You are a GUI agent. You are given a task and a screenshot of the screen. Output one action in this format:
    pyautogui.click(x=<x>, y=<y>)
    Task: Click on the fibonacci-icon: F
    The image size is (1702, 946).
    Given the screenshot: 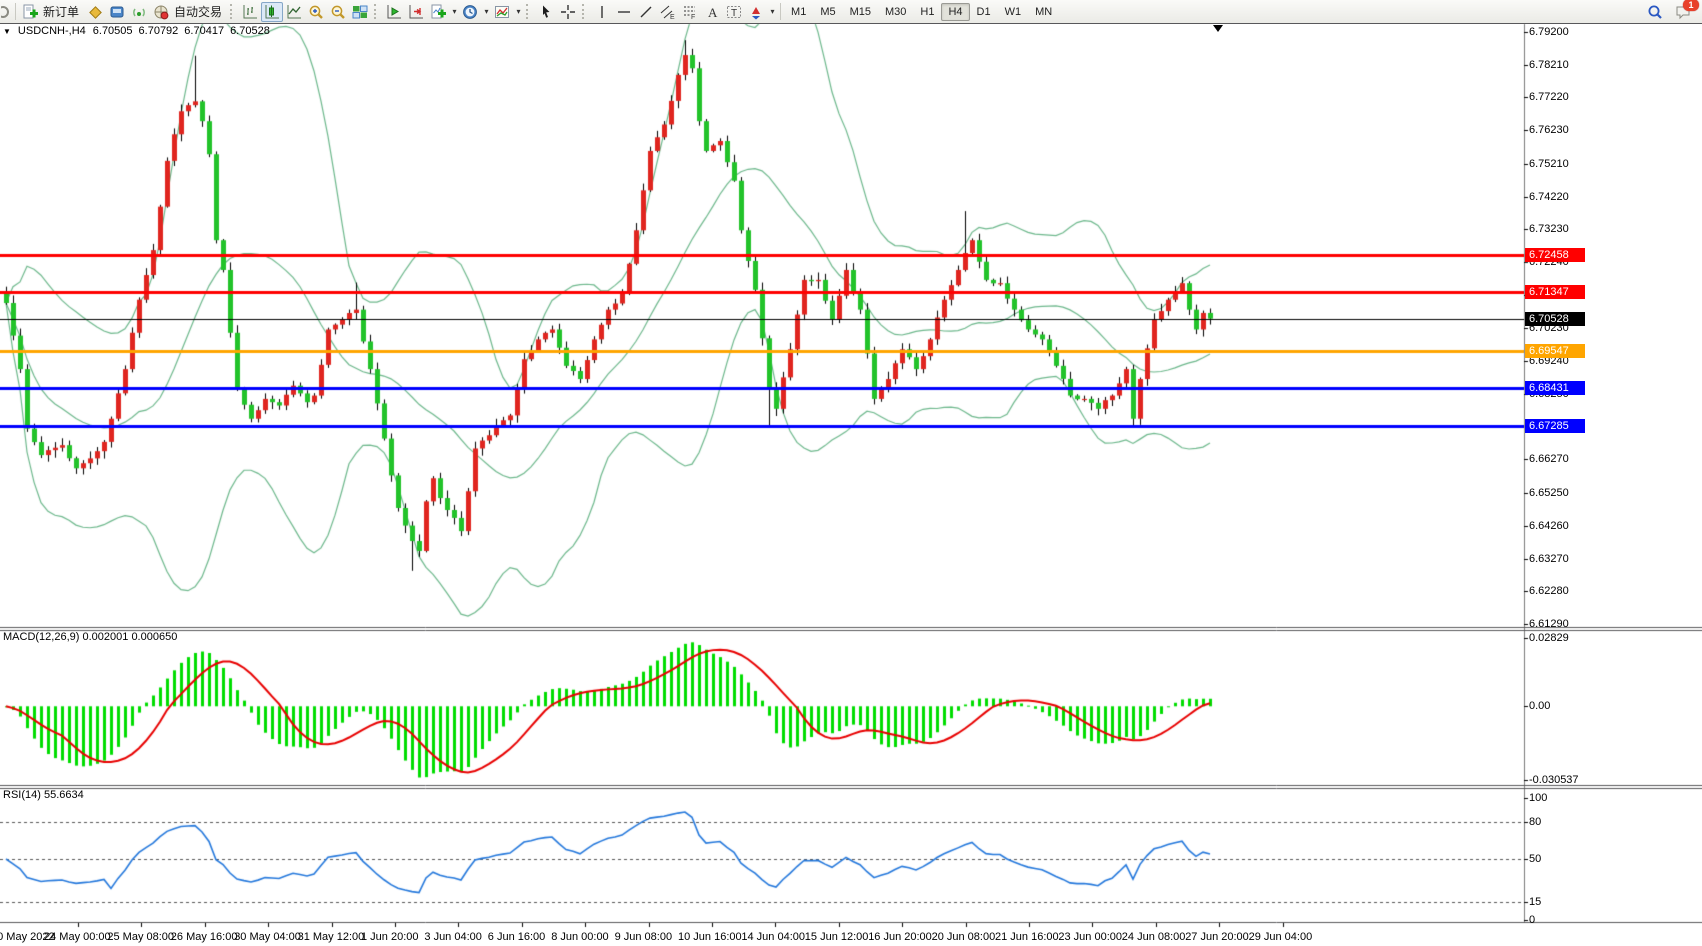 What is the action you would take?
    pyautogui.click(x=690, y=12)
    